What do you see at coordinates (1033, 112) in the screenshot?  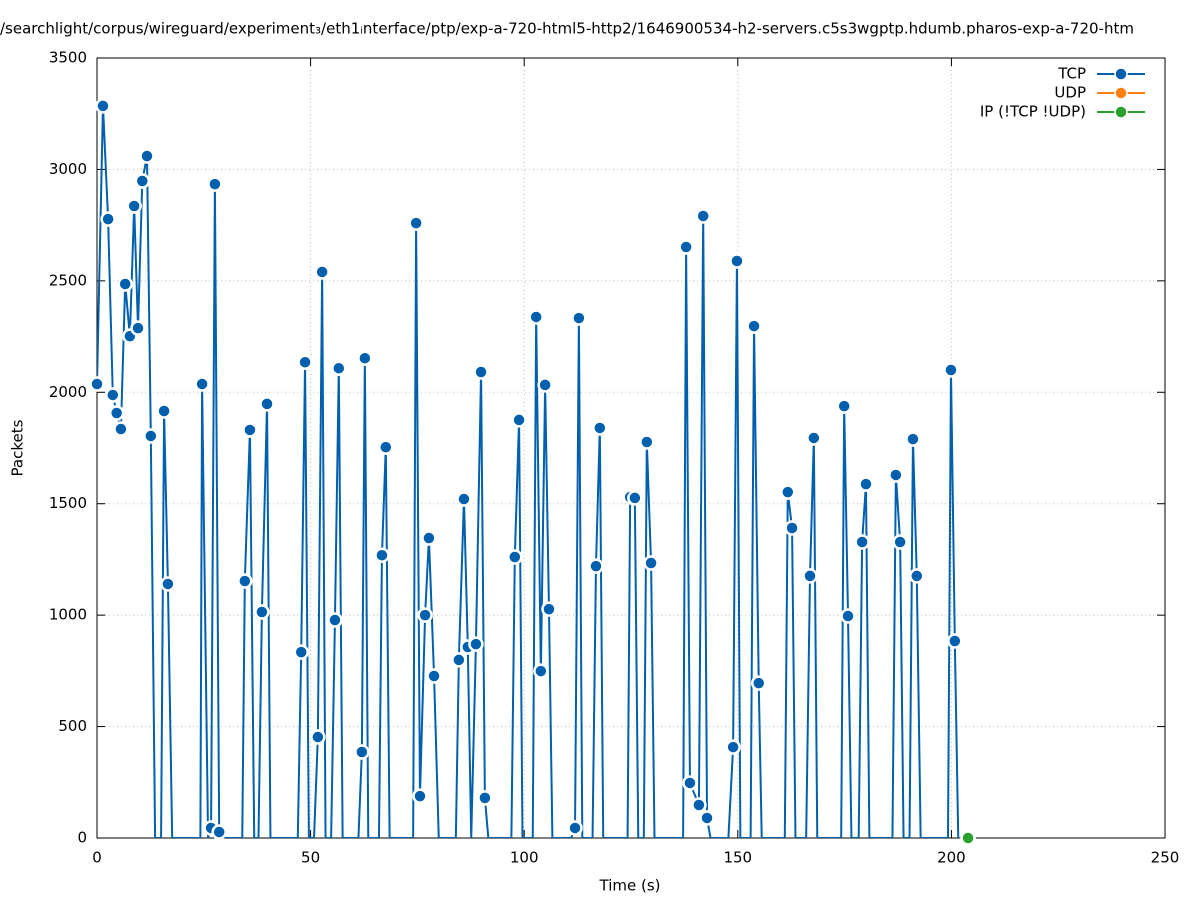 I see `legend-label: IP (!TCP !UDP)` at bounding box center [1033, 112].